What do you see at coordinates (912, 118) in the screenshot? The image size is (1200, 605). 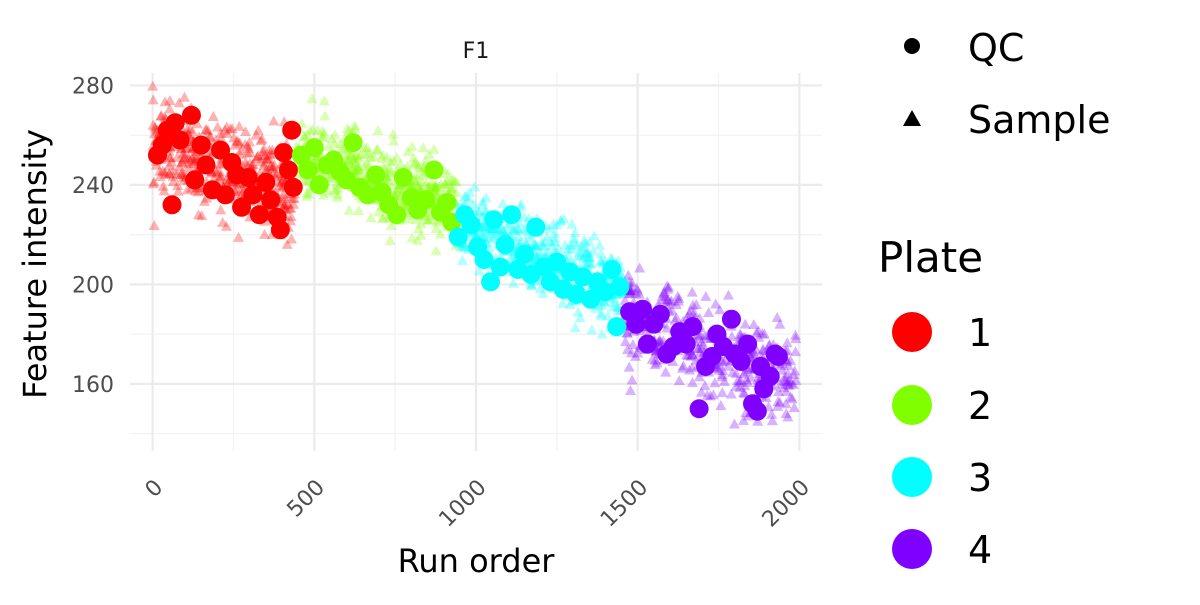 I see `sample-triangle-icon` at bounding box center [912, 118].